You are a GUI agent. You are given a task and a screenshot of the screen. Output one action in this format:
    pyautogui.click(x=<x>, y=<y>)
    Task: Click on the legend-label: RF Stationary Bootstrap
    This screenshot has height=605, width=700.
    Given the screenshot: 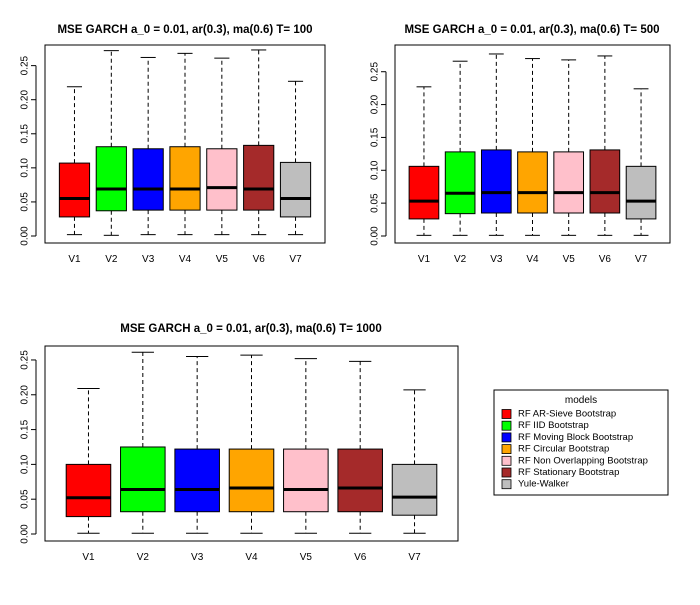 What is the action you would take?
    pyautogui.click(x=568, y=472)
    